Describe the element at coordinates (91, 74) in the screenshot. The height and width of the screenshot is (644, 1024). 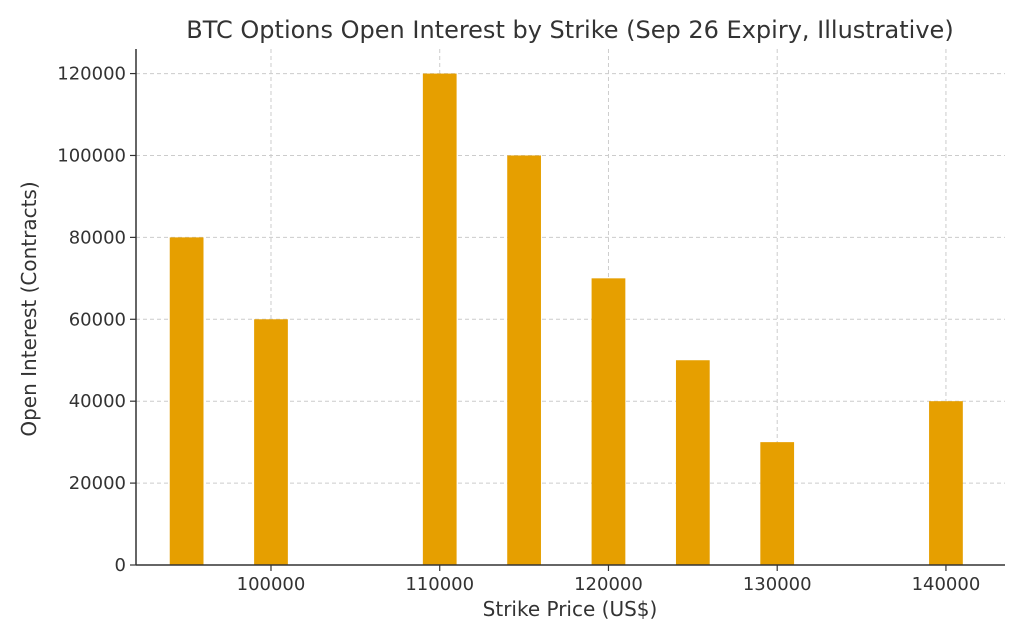
I see `y-tick-label: 120000` at that location.